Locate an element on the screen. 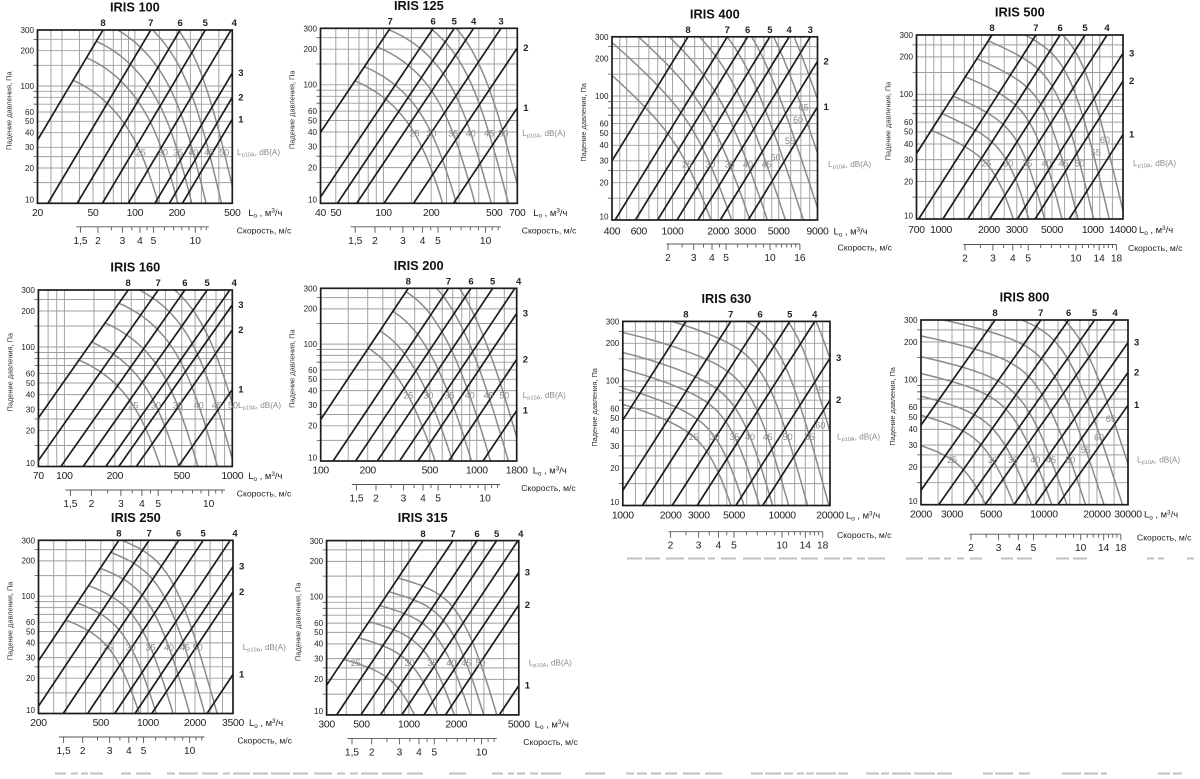  svg-text: 2000 is located at coordinates (718, 232).